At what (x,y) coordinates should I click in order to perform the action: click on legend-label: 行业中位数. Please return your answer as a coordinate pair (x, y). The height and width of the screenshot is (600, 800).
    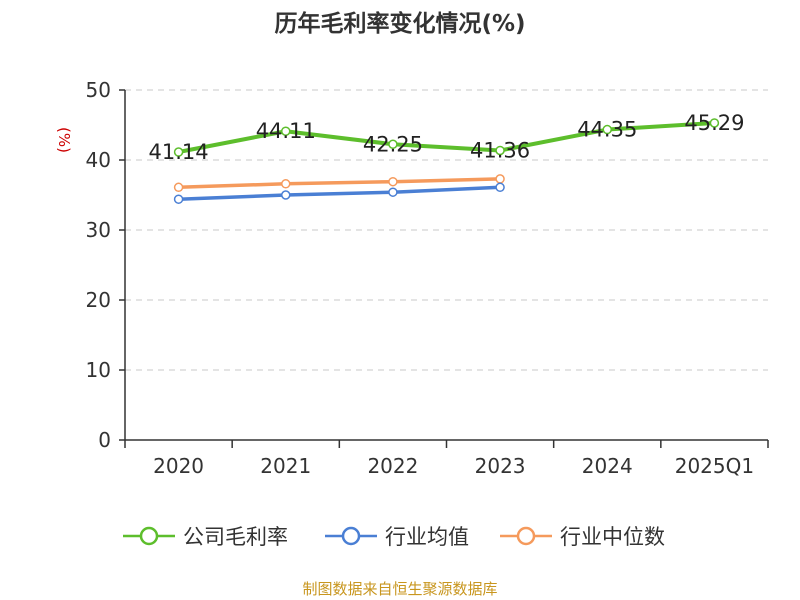
    Looking at the image, I should click on (612, 537).